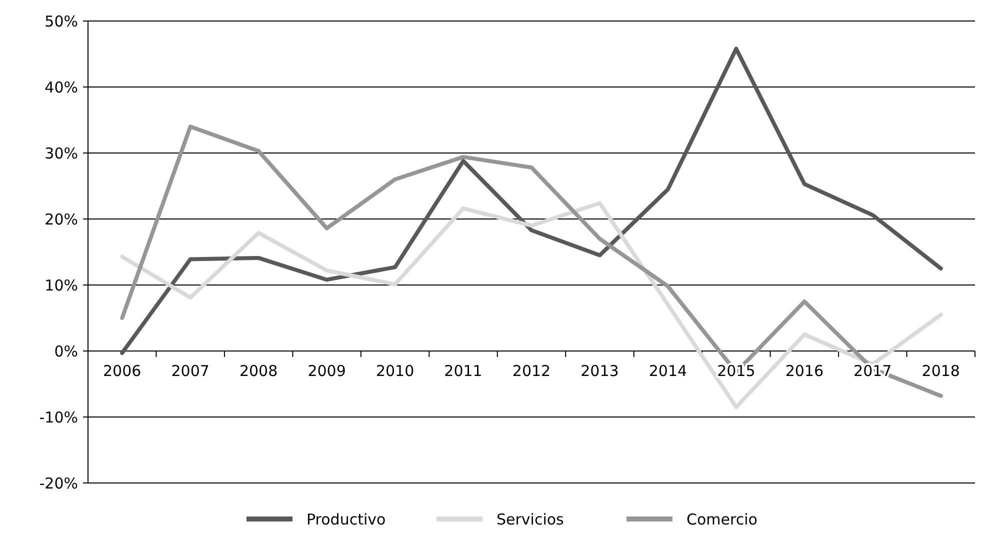  I want to click on y-tick-label: 50%, so click(61, 21).